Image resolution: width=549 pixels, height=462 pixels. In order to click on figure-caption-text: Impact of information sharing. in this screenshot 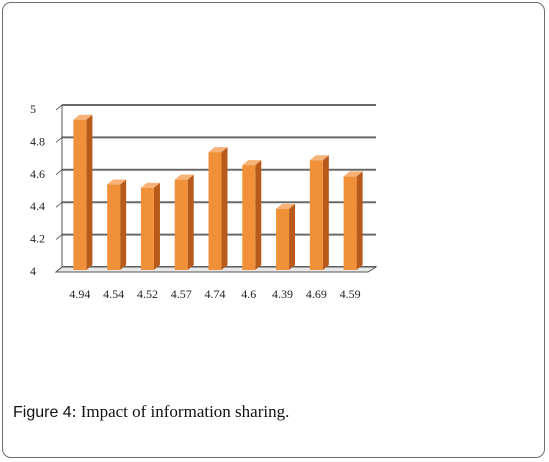, I will do `click(183, 411)`.